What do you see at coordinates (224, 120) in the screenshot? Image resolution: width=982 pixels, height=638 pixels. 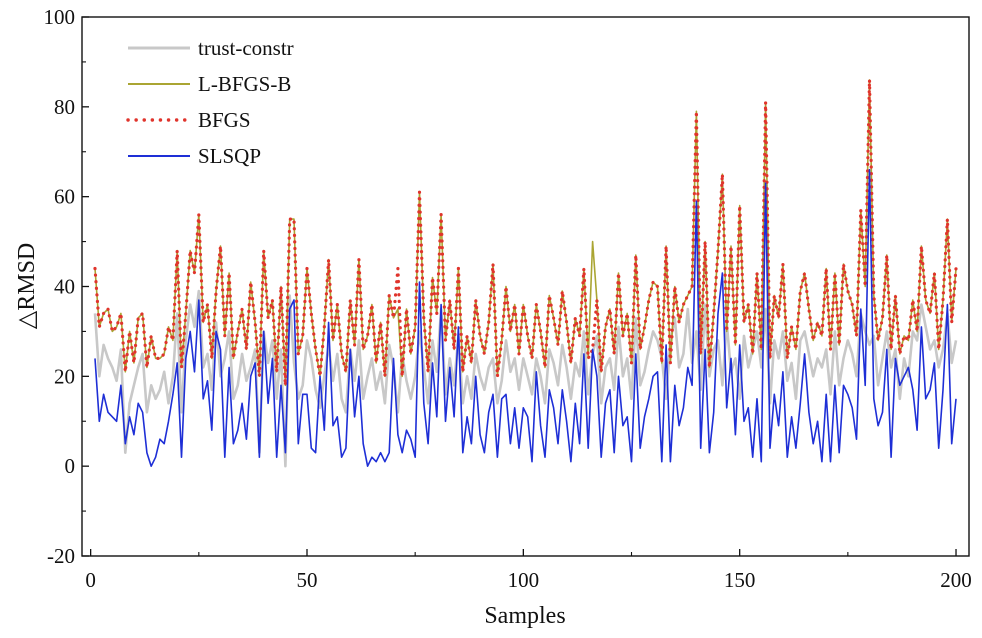 I see `legend-label-2: BFGS` at bounding box center [224, 120].